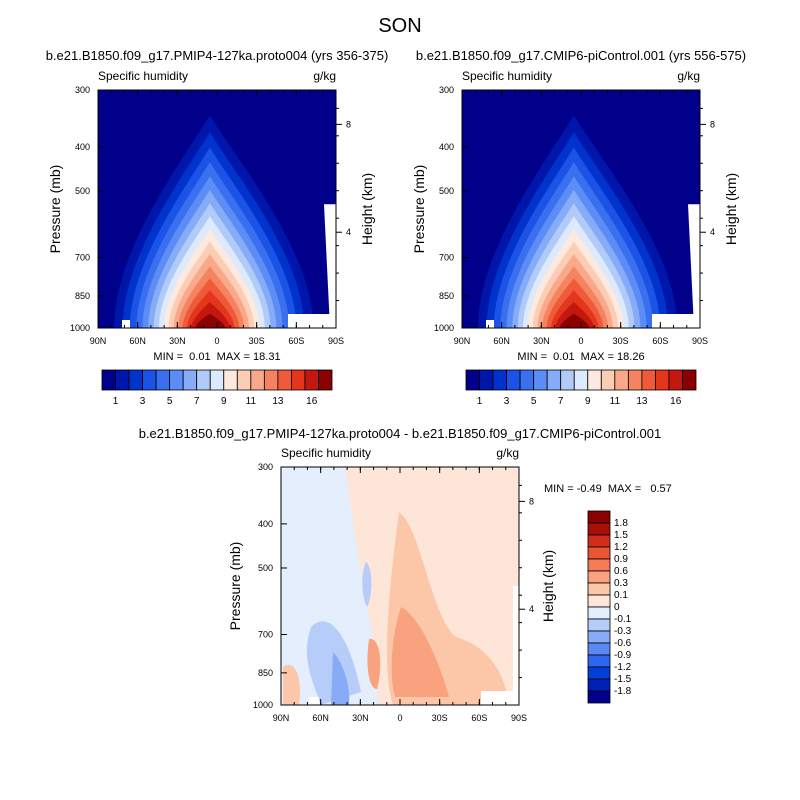 This screenshot has width=800, height=800. What do you see at coordinates (216, 341) in the screenshot?
I see `x-tick-label: 0` at bounding box center [216, 341].